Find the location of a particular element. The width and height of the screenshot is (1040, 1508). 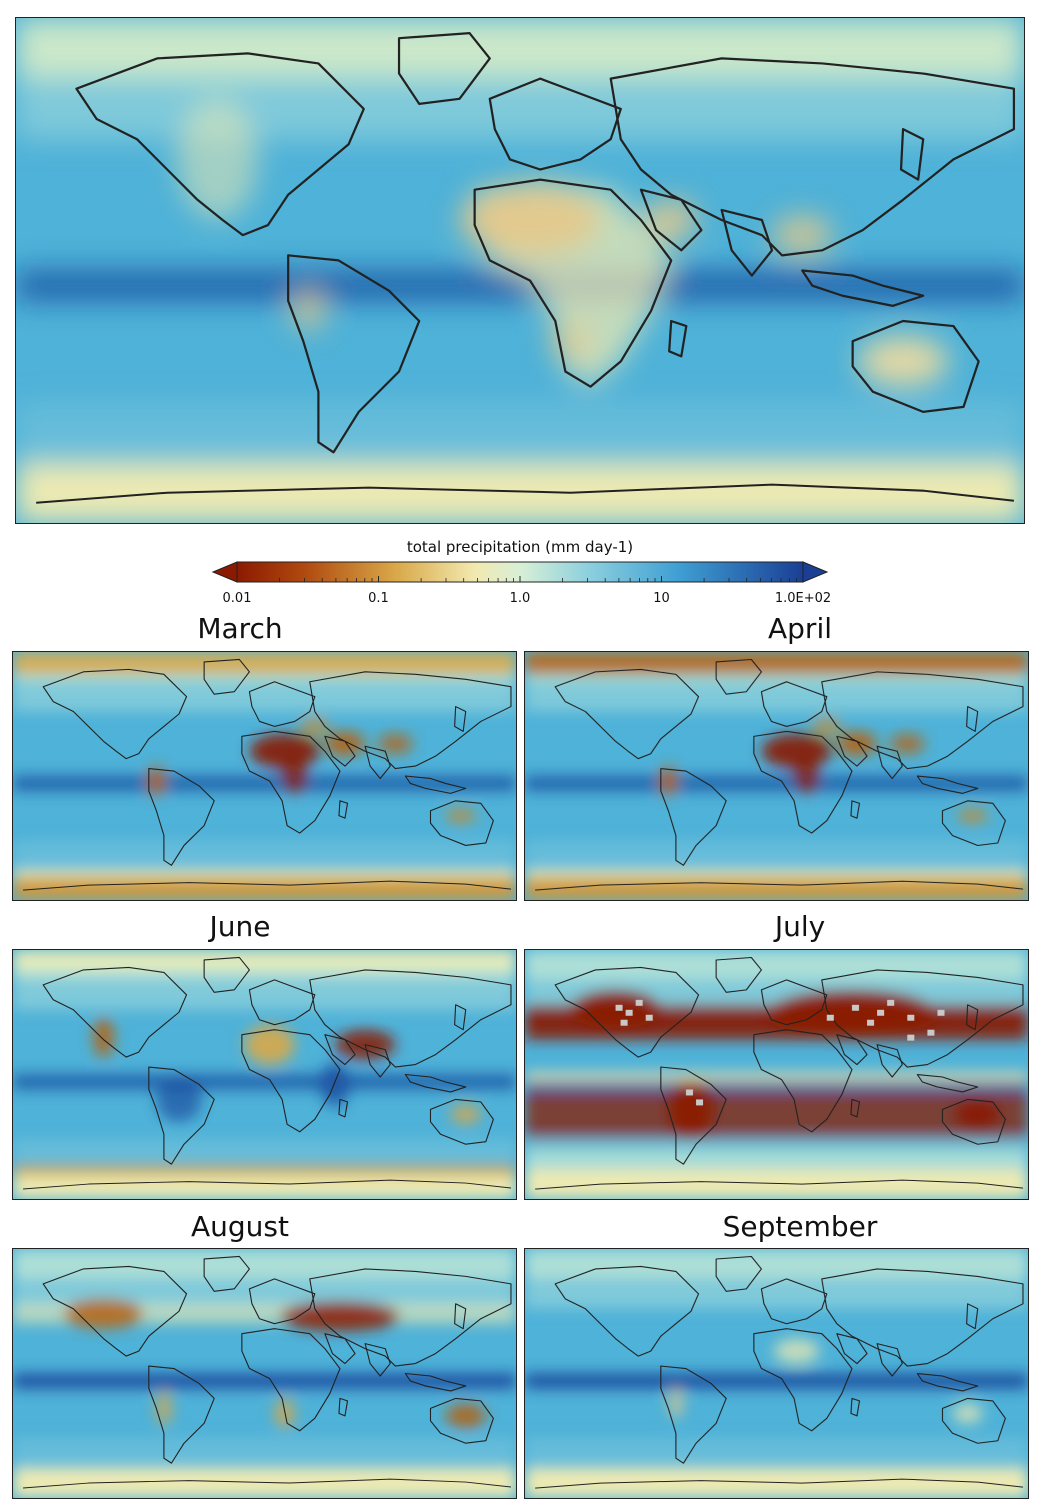

map-july-svg is located at coordinates (776, 1074).